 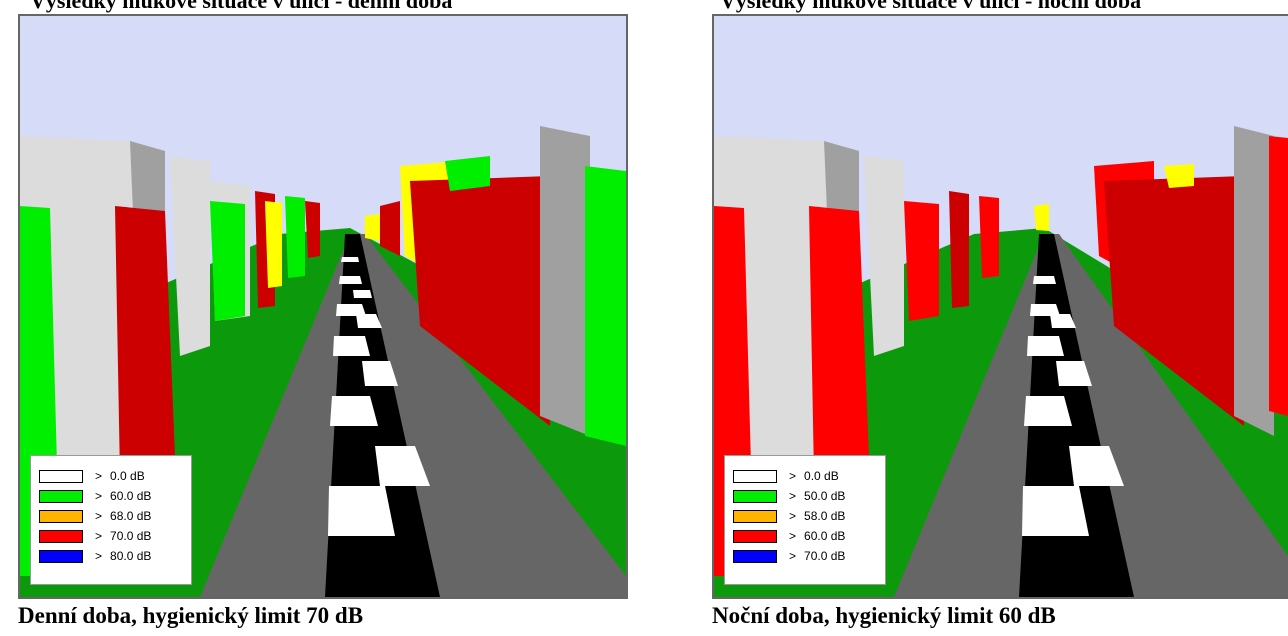 I want to click on caption-night: Noční doba, hygienický limit 60 dB, so click(x=884, y=615).